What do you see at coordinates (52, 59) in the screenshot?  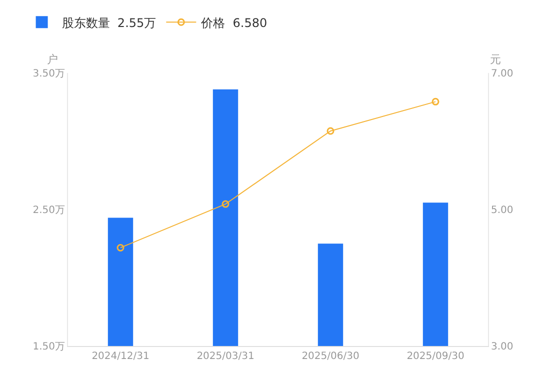 I see `y-axis-title: 户` at bounding box center [52, 59].